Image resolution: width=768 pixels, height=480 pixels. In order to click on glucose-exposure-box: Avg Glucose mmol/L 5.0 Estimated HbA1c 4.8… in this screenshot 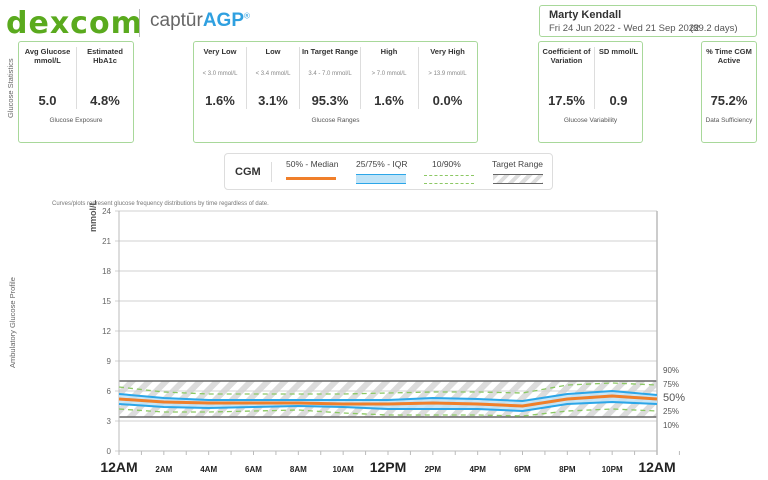, I will do `click(76, 92)`.